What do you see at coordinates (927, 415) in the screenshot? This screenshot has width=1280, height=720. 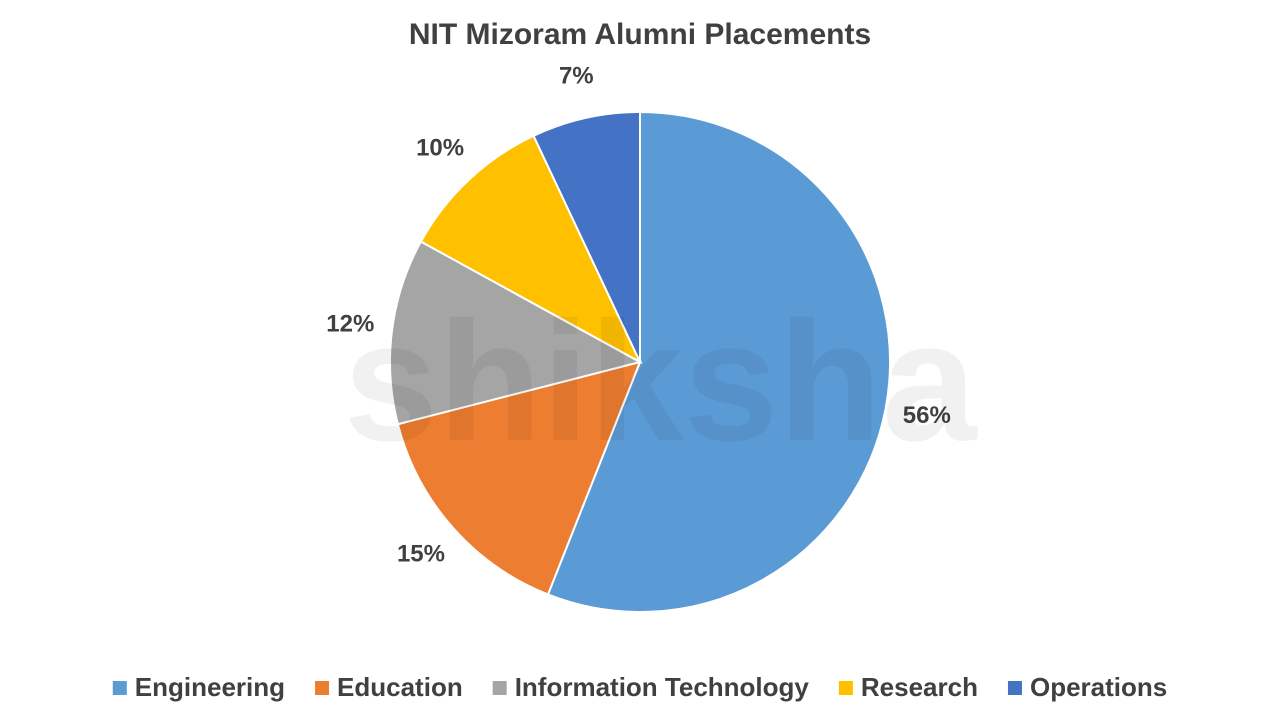 I see `data-label: 56%` at bounding box center [927, 415].